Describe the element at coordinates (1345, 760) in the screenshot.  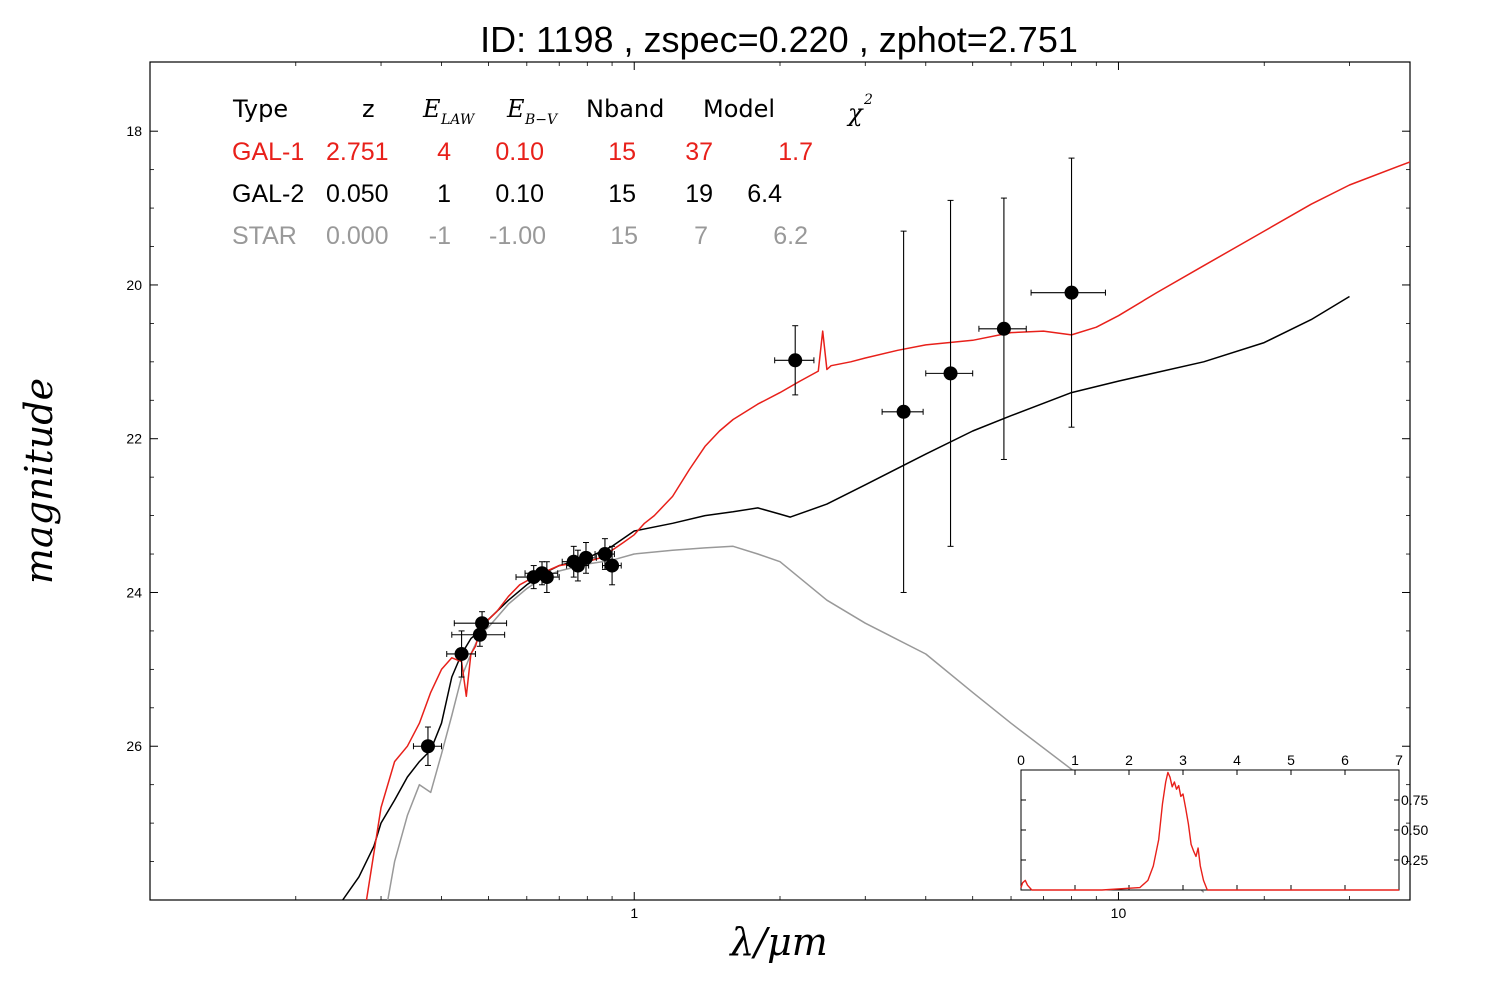
I see `inset-x-tick-label: 6` at that location.